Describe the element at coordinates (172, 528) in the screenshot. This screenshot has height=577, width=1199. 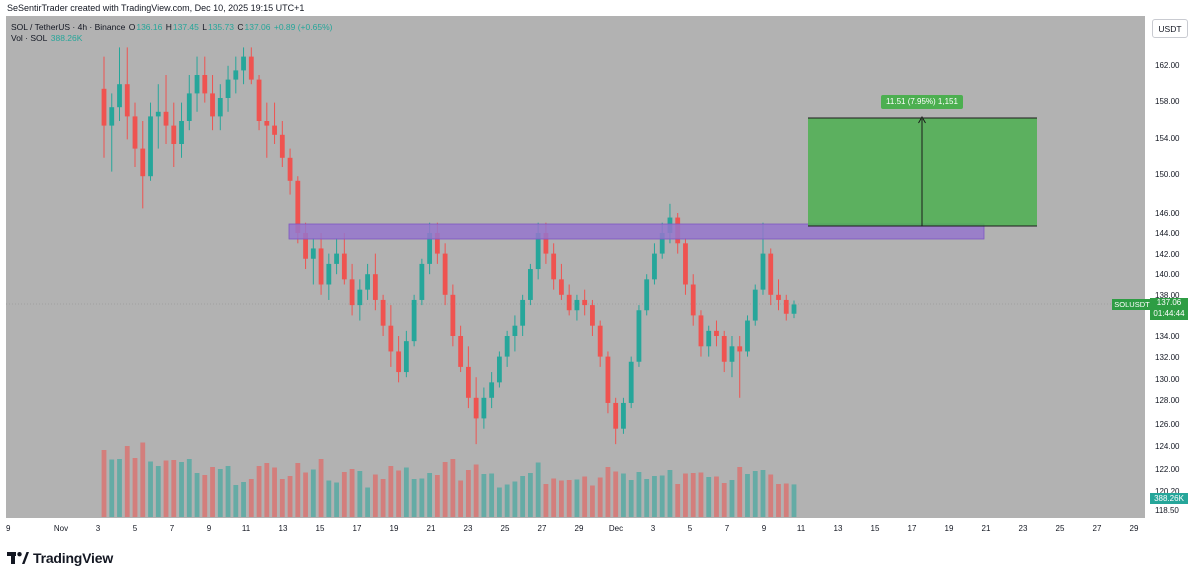
I see `time-tick-label: 7` at that location.